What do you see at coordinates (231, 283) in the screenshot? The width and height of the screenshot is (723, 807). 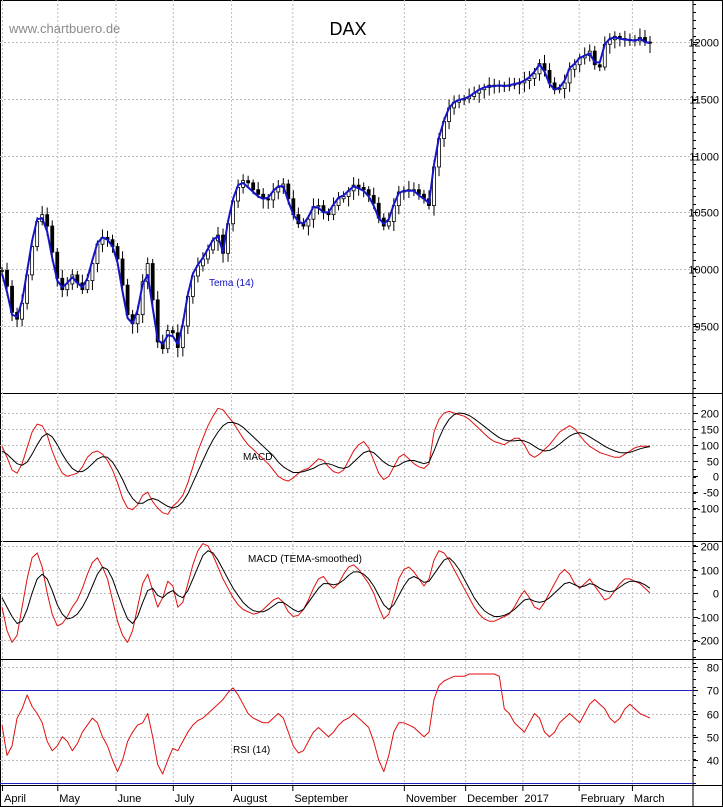 I see `tema-label: Tema (14)` at bounding box center [231, 283].